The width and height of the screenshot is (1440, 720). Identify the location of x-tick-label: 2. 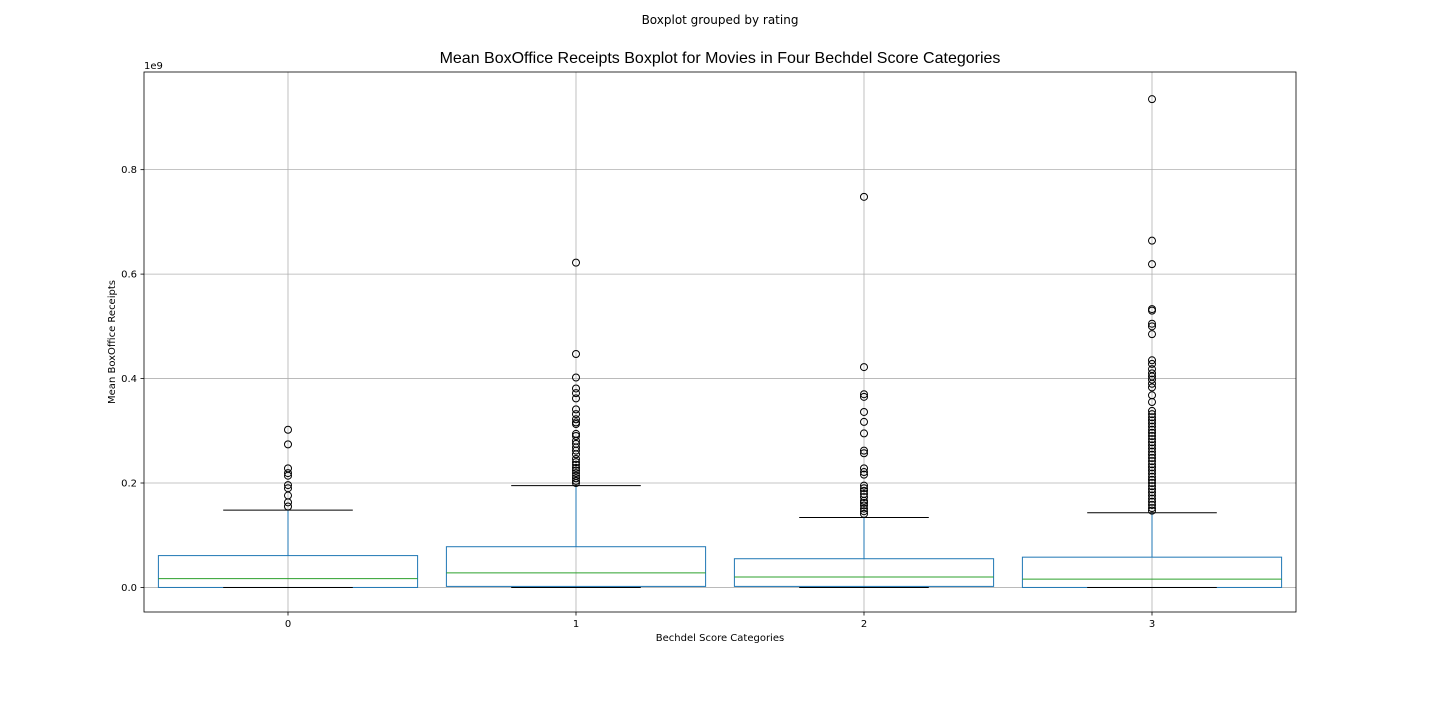
(864, 624).